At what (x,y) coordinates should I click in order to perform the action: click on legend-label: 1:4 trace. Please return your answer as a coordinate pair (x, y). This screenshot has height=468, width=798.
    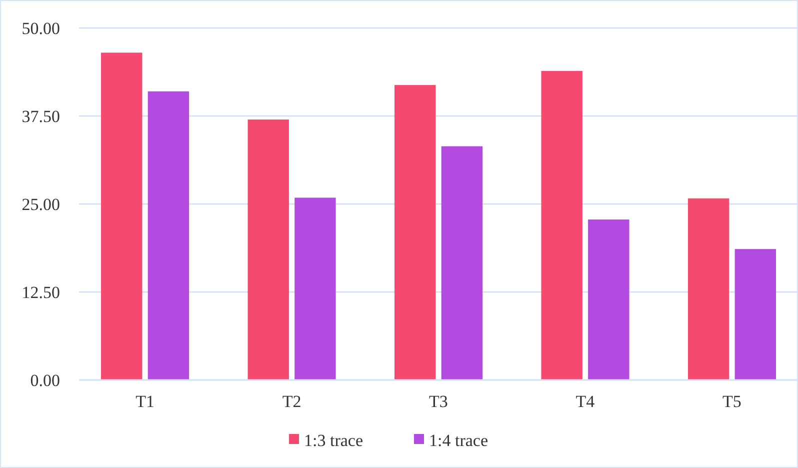
    Looking at the image, I should click on (458, 440).